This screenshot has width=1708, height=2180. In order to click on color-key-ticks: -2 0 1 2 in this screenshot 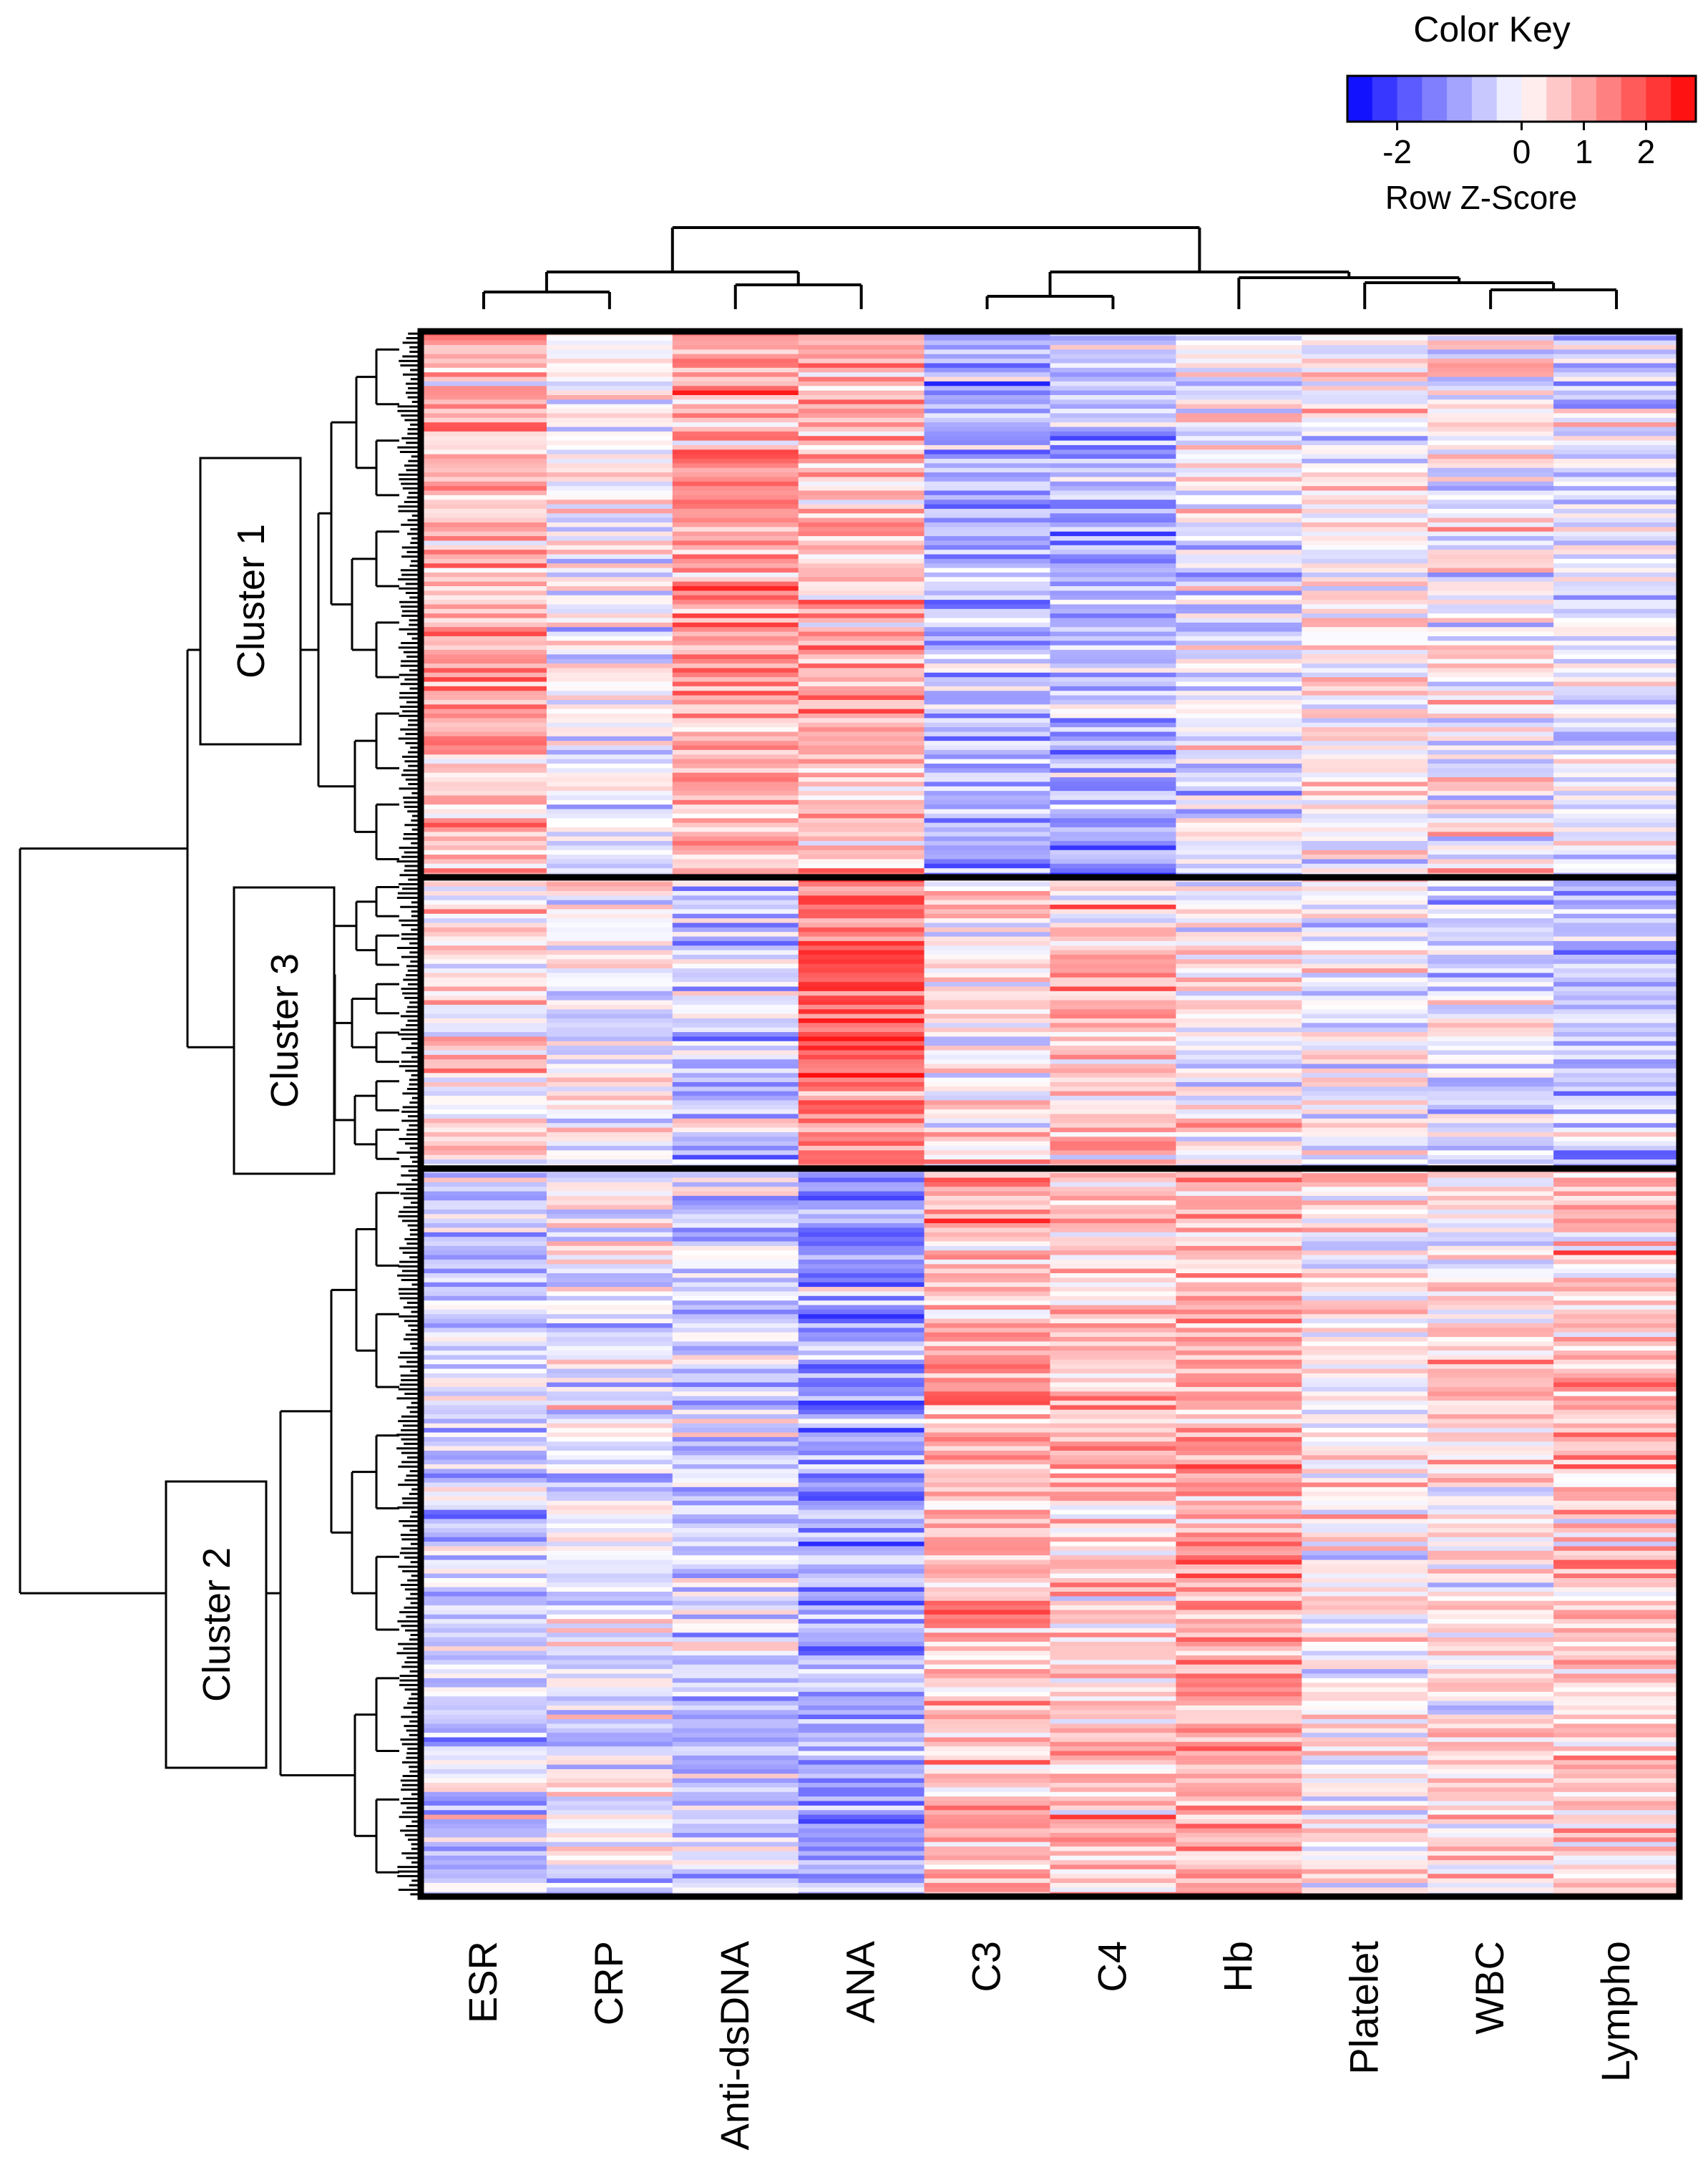, I will do `click(1518, 146)`.